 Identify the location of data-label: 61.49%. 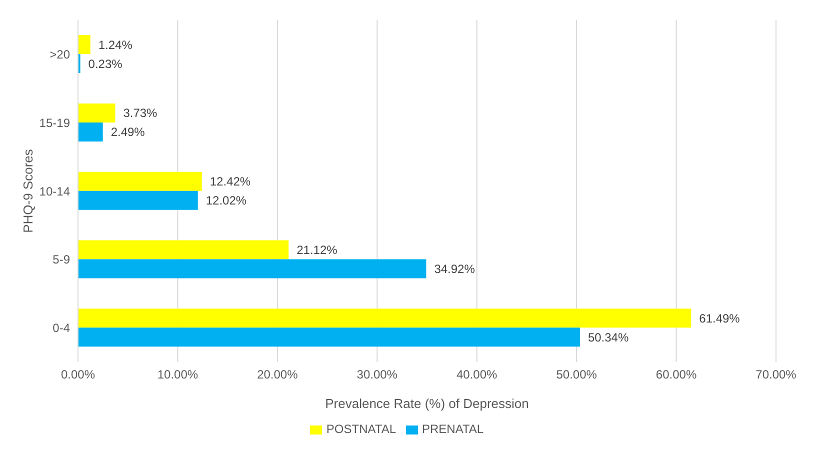
(719, 318).